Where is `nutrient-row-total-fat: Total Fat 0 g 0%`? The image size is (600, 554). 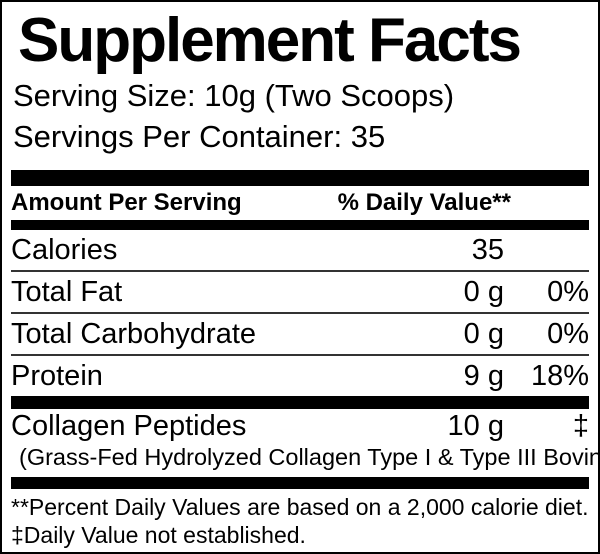
nutrient-row-total-fat: Total Fat 0 g 0% is located at coordinates (300, 293).